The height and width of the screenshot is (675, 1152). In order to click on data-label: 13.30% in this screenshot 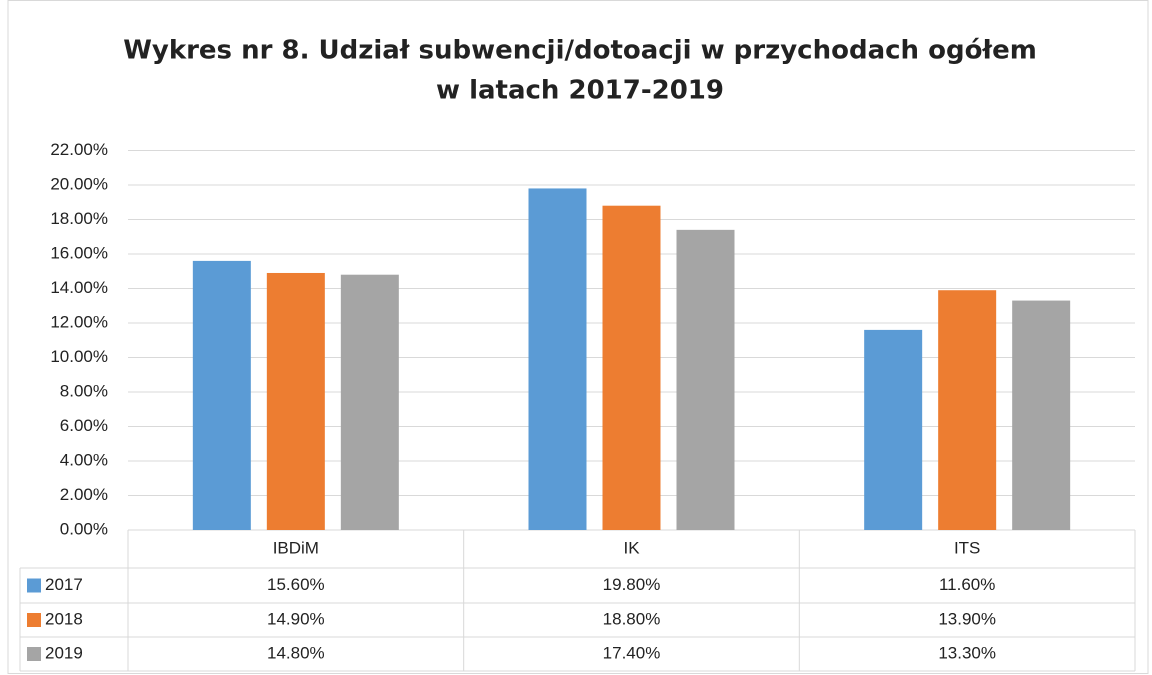, I will do `click(967, 652)`.